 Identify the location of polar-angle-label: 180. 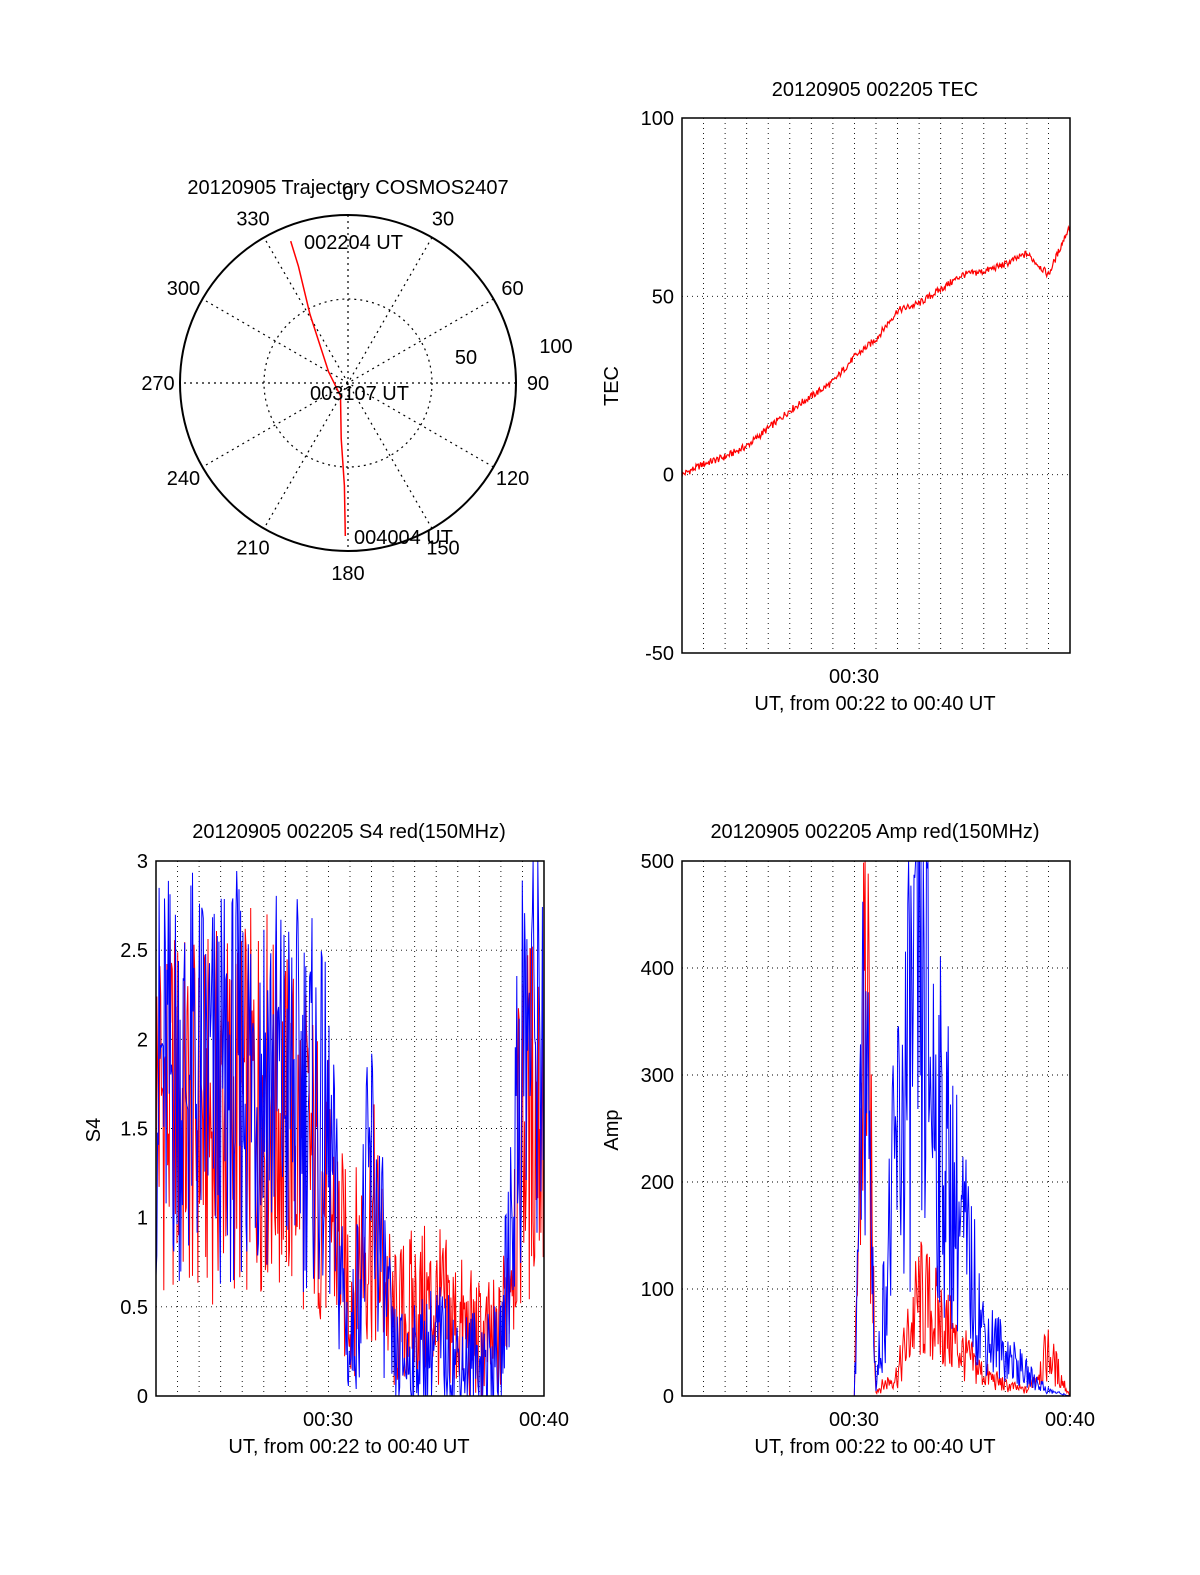
(347, 574).